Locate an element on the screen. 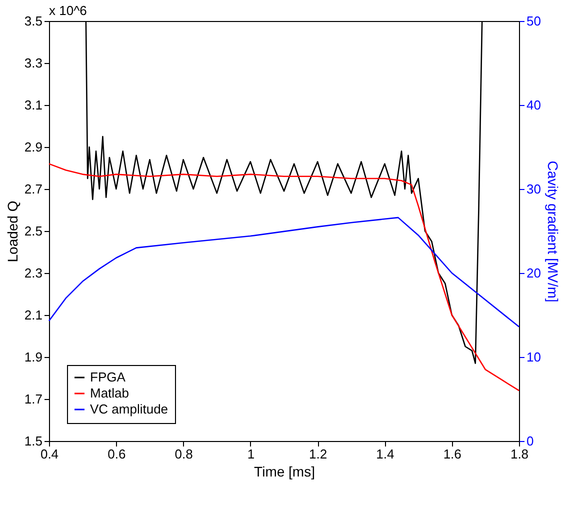 The image size is (585, 529). y-tick-label: 2.5 is located at coordinates (33, 231).